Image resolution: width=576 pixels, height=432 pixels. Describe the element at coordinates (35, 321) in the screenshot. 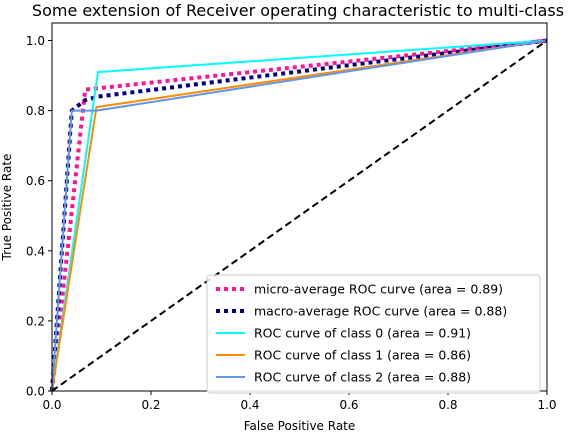

I see `y-tick-label: 0.2` at that location.